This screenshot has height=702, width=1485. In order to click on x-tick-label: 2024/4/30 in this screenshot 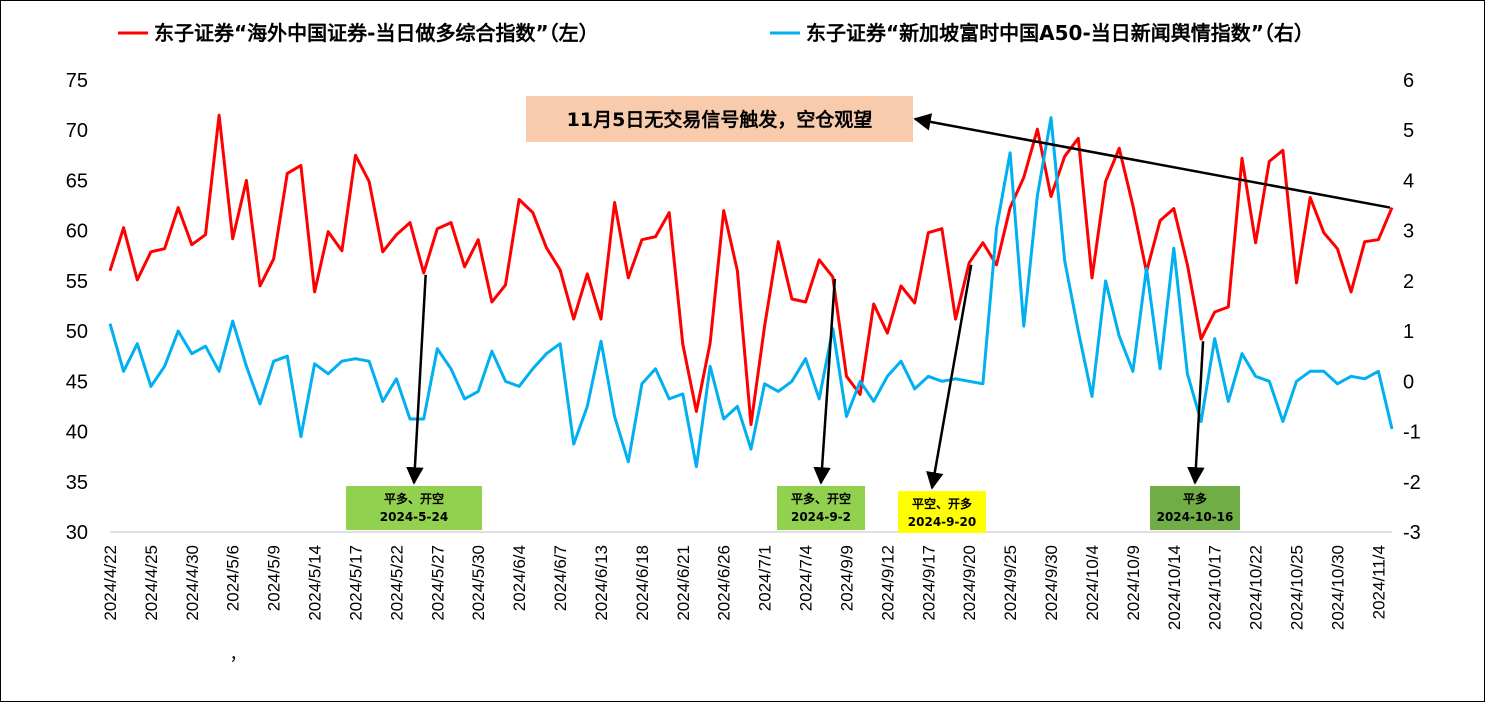, I will do `click(192, 583)`.